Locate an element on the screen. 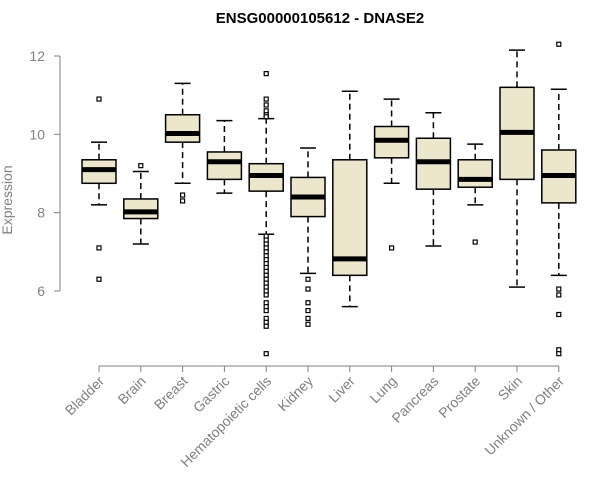  y-tick-label: 10 is located at coordinates (37, 134).